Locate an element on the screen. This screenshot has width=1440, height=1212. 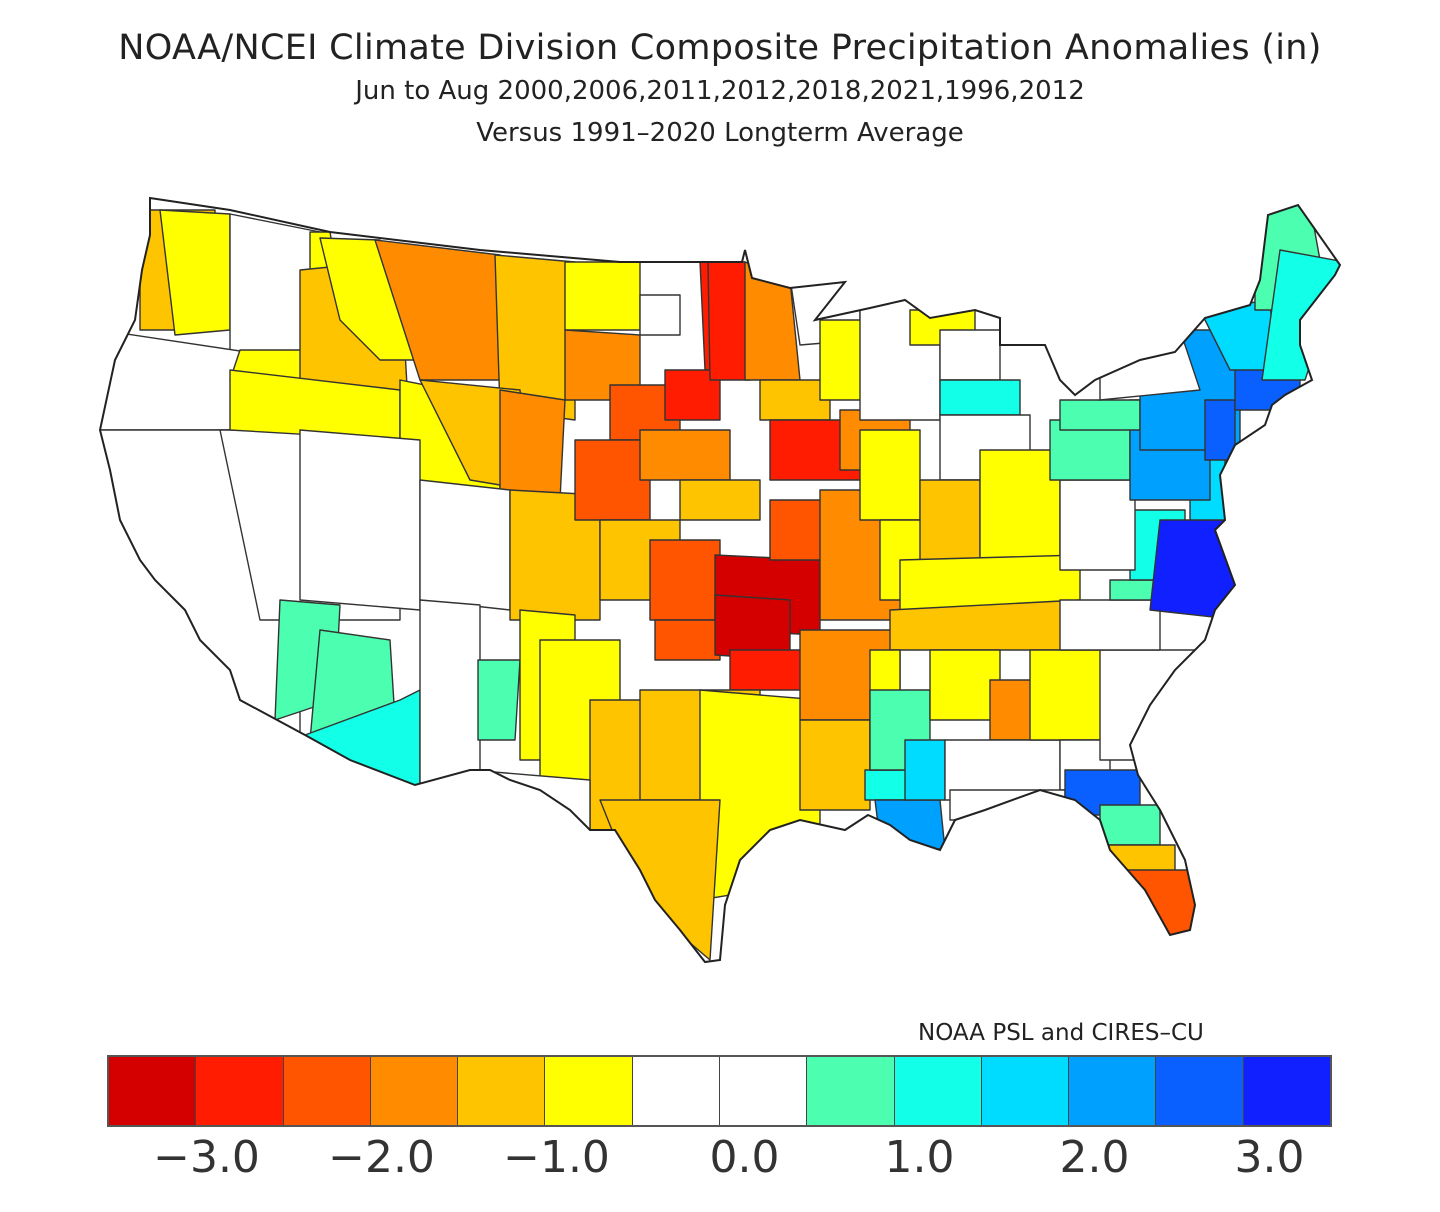
climate-division-ms-south is located at coordinates (925, 770).